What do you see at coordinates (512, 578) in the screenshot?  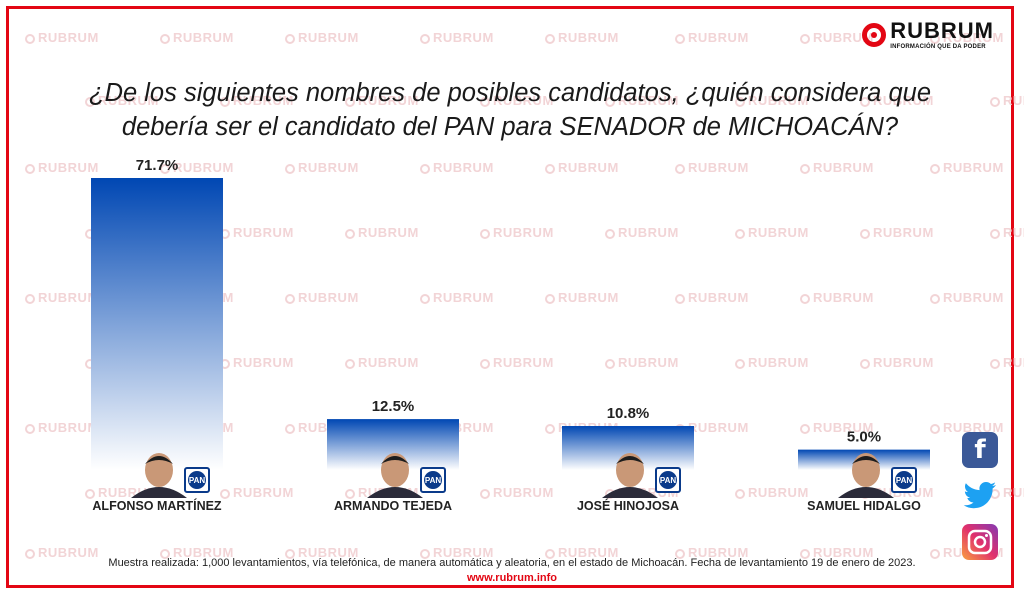 I see `website-link: www.rubrum.info` at bounding box center [512, 578].